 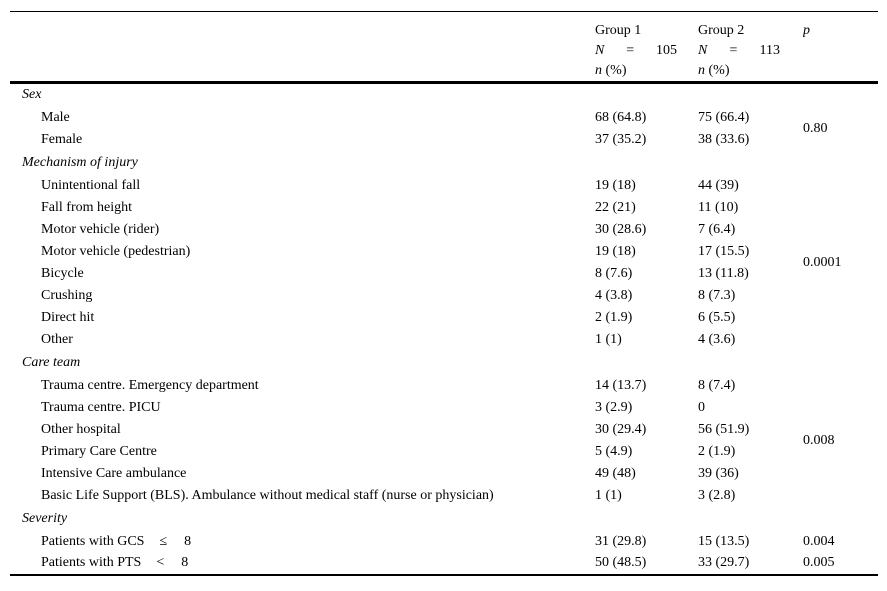 What do you see at coordinates (116, 251) in the screenshot?
I see `row-label-motor-vehicle-pedestrian: Motor vehicle (pedestrian)` at bounding box center [116, 251].